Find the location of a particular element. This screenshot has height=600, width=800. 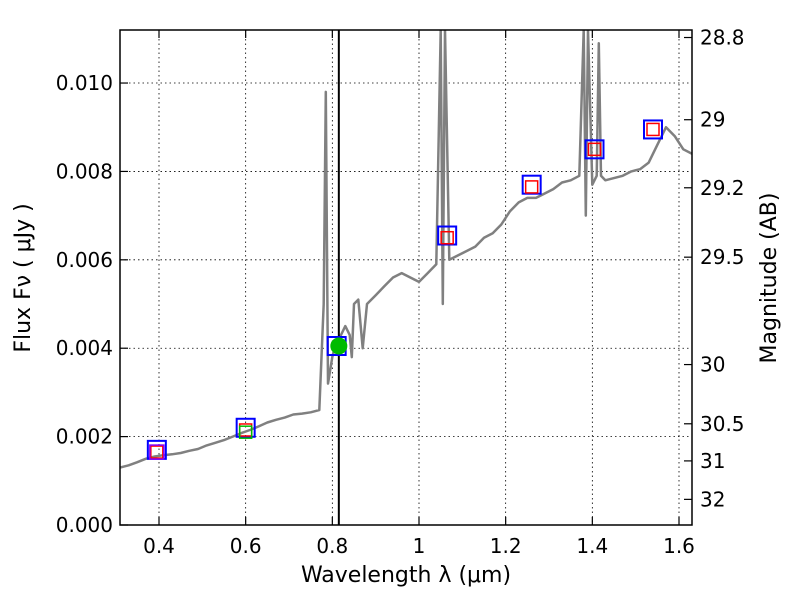

x-tick-label: 1.2 is located at coordinates (506, 546).